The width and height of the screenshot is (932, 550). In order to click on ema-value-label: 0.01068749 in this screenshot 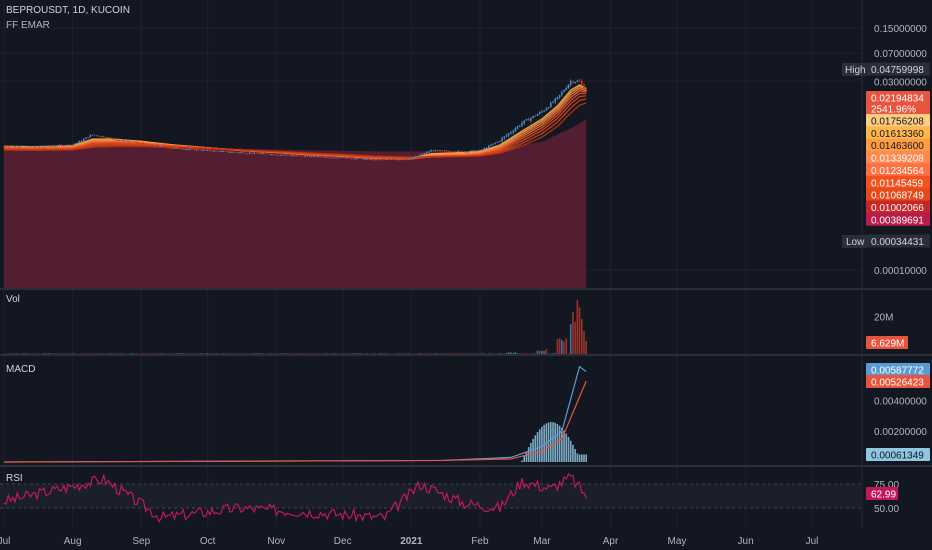, I will do `click(897, 196)`.